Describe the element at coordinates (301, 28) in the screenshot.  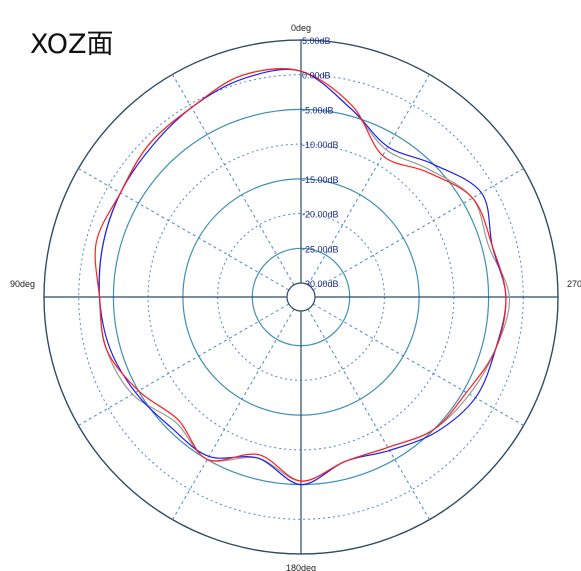
I see `angle-label: 0deg` at that location.